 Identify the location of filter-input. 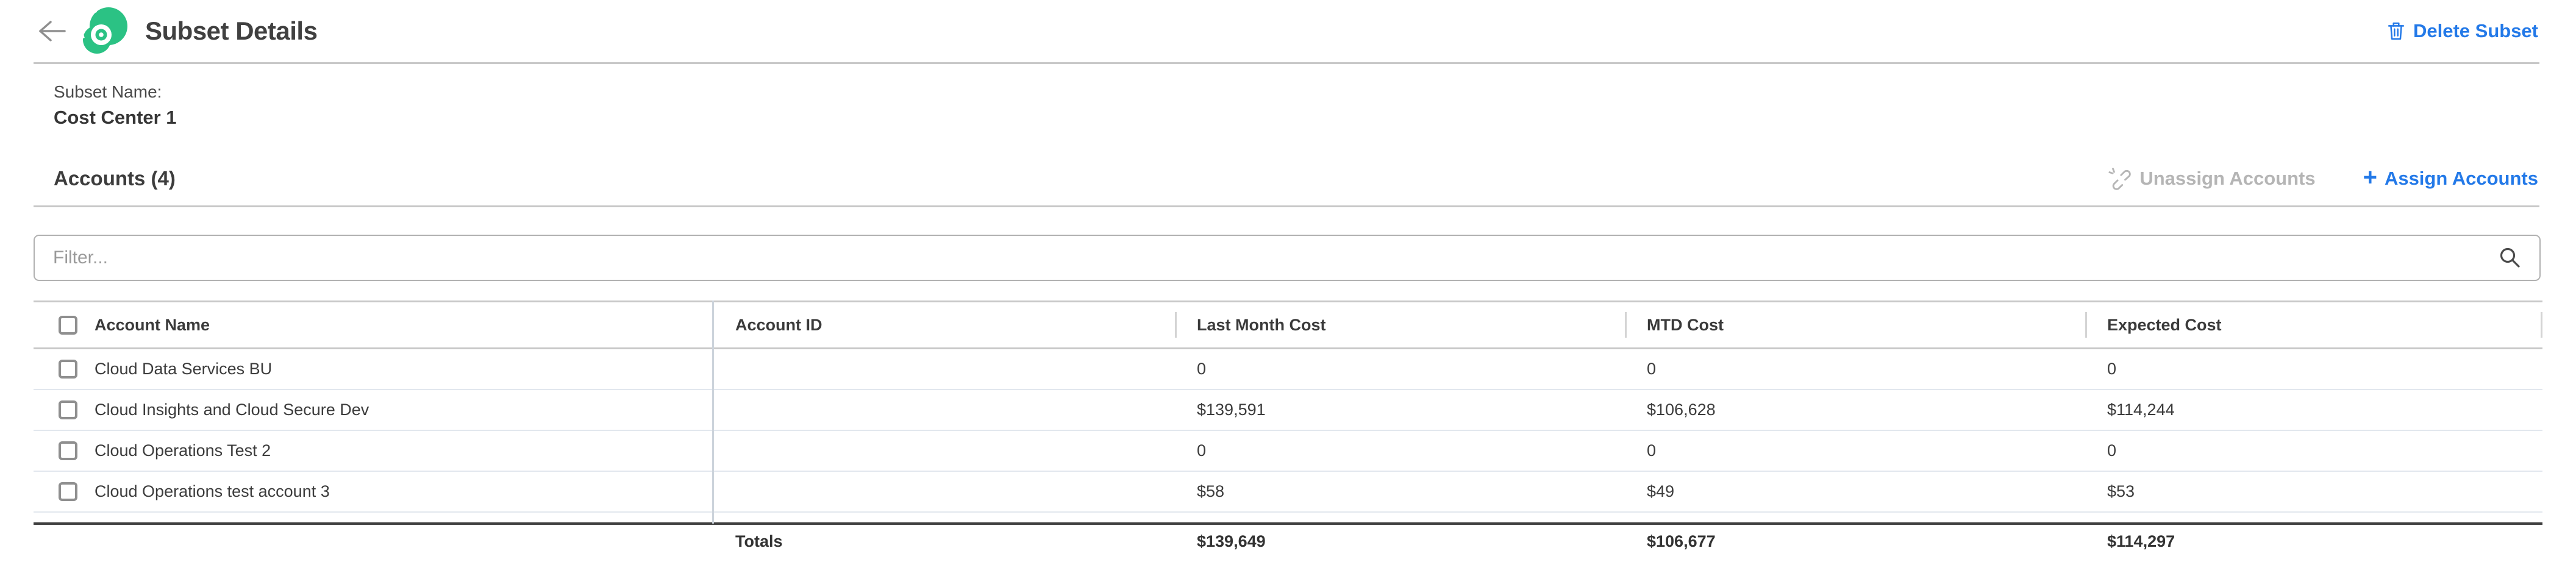
(1287, 258).